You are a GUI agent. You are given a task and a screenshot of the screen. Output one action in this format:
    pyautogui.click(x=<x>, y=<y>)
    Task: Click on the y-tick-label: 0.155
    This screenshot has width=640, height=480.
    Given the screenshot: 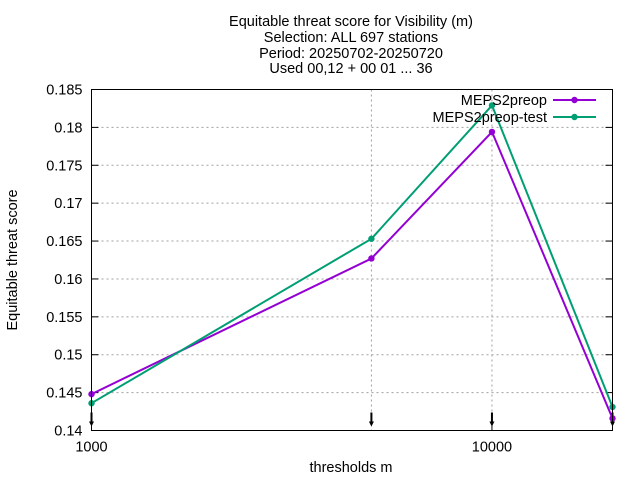 What is the action you would take?
    pyautogui.click(x=64, y=318)
    